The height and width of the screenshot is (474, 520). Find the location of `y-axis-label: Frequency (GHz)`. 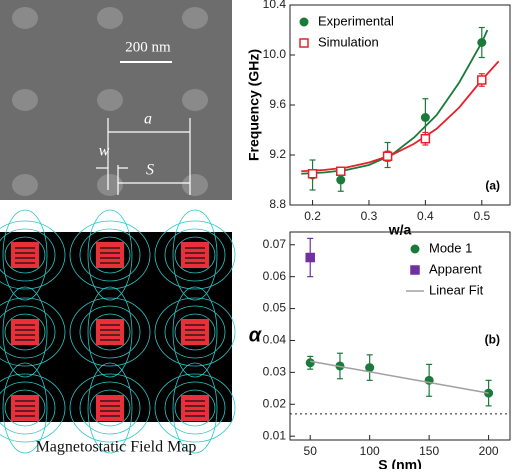

y-axis-label: Frequency (GHz) is located at coordinates (254, 105).